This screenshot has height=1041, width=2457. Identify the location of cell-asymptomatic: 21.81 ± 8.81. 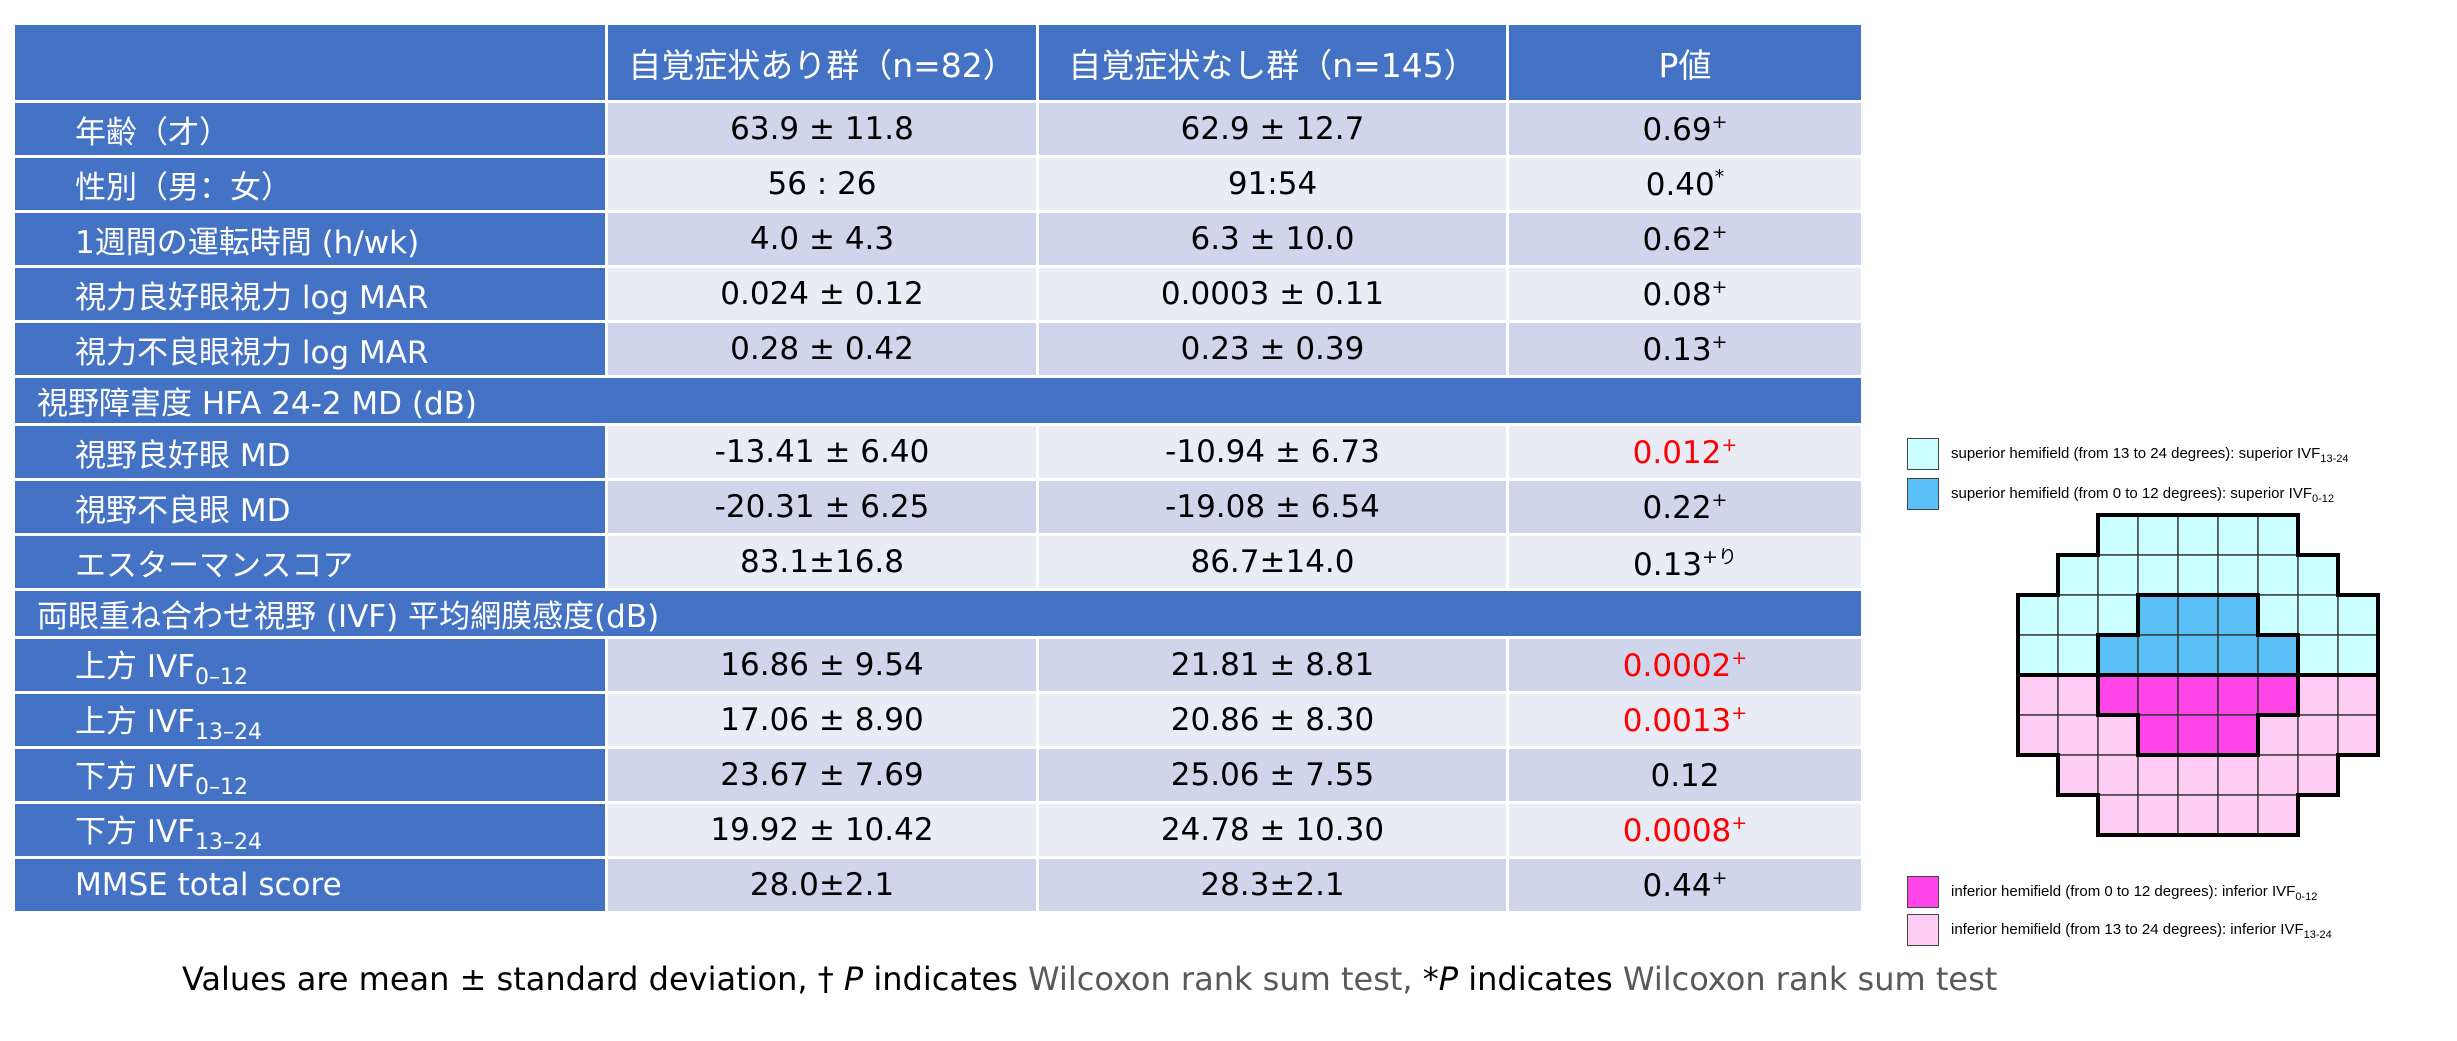
(1272, 665).